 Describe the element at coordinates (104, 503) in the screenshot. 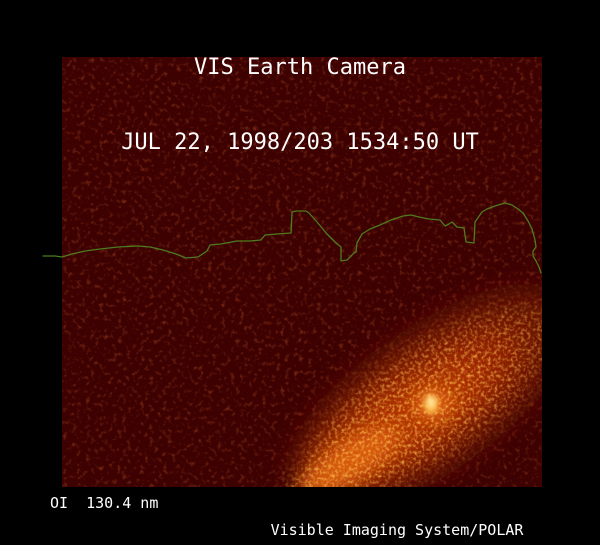

I see `filter-wavelength-label: OI 130.4 nm` at that location.